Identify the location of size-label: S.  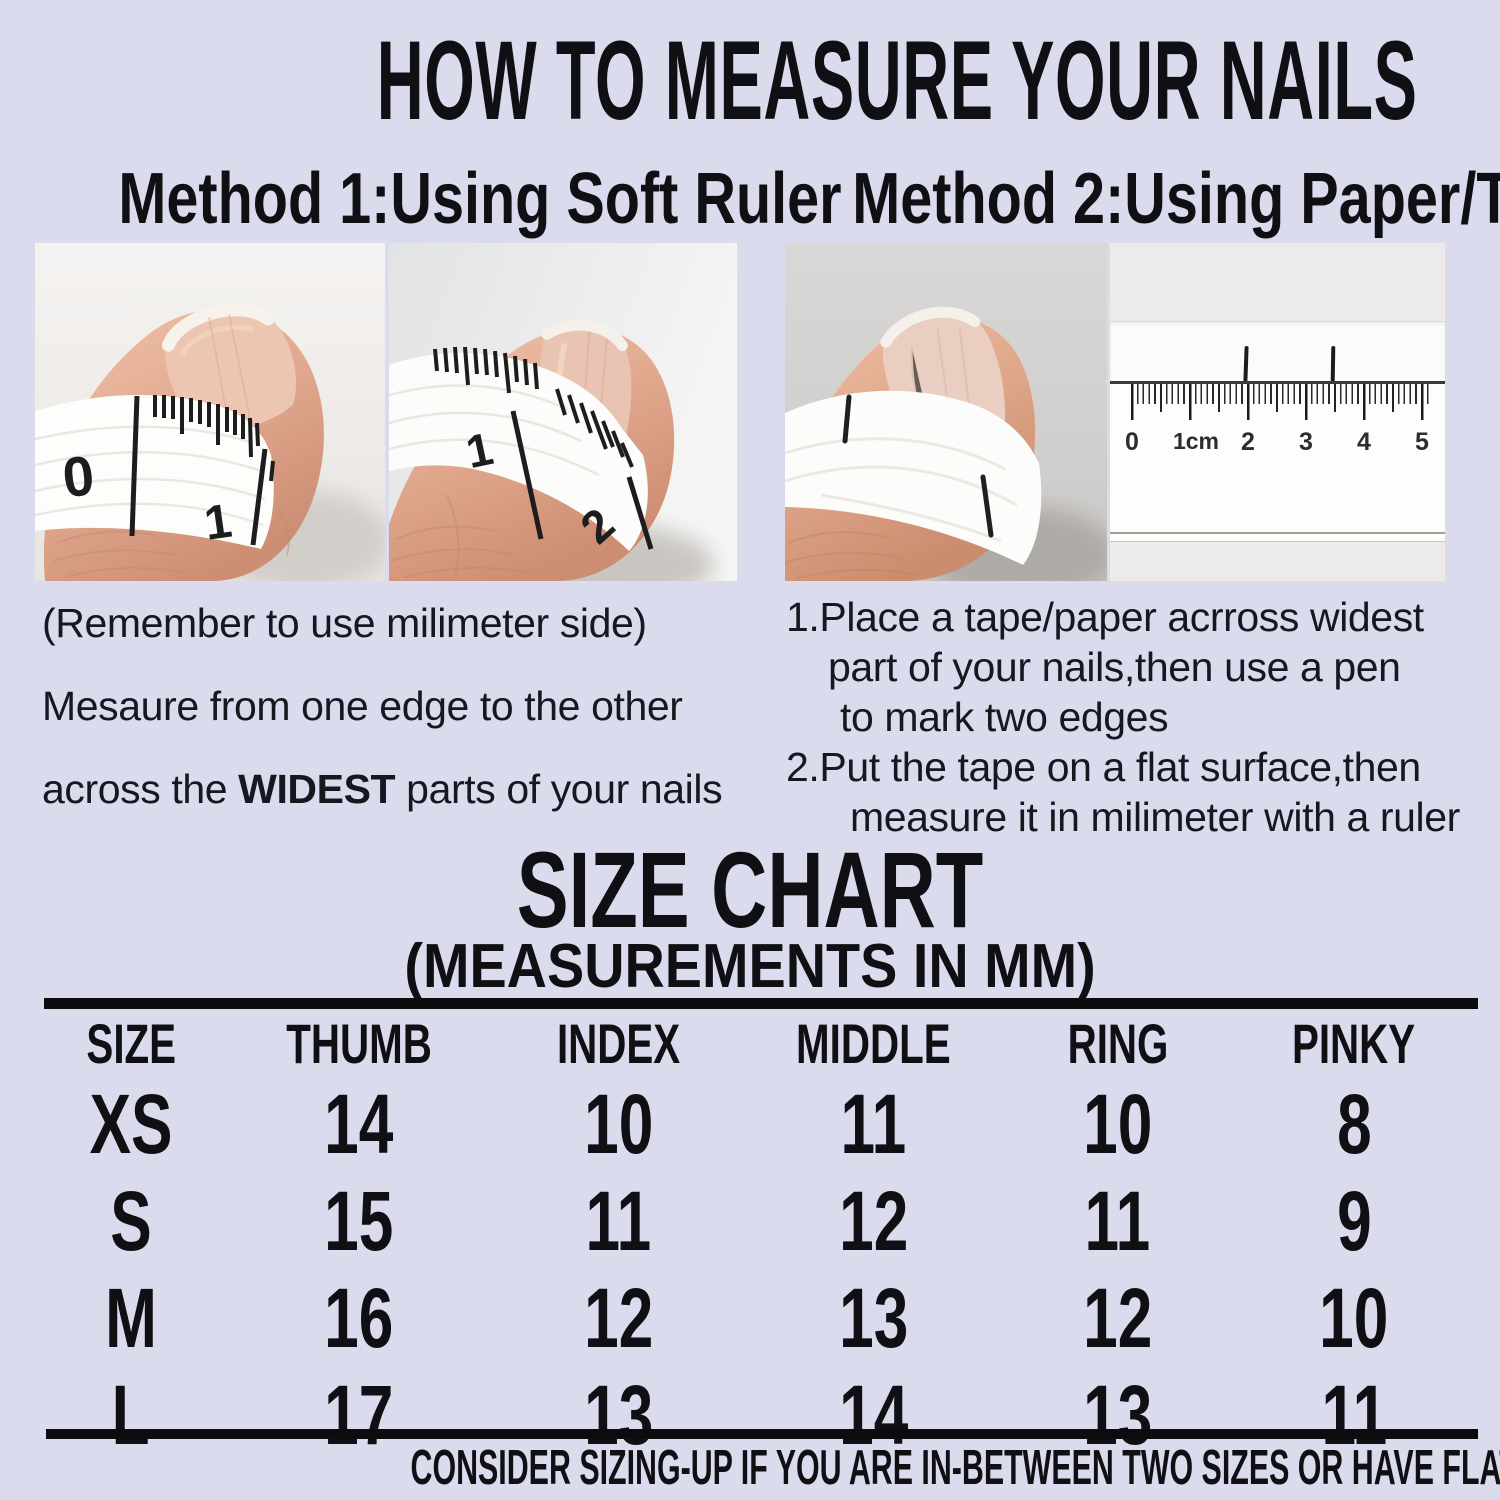
(131, 1221).